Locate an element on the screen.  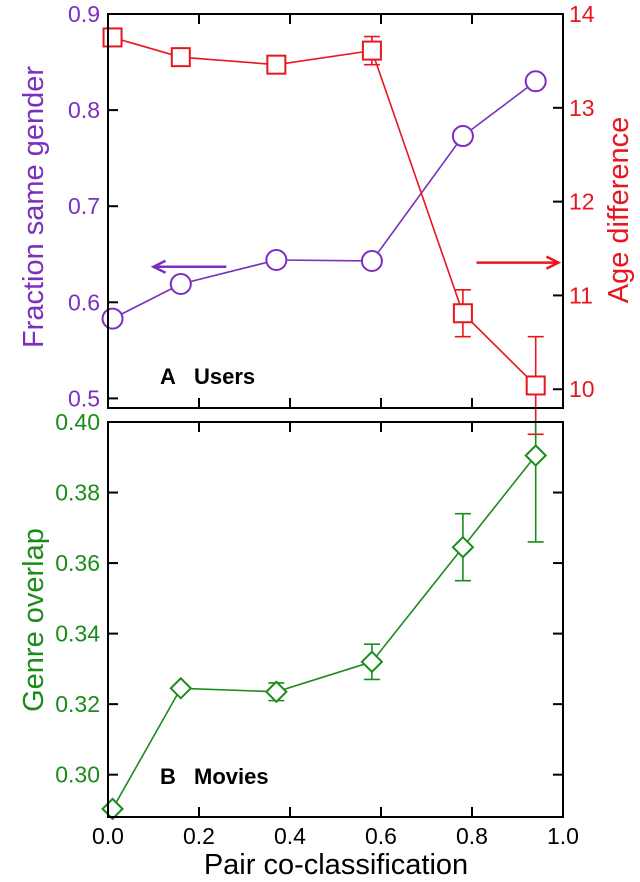
a-ytick-left-label-1: 0.6 is located at coordinates (84, 302).